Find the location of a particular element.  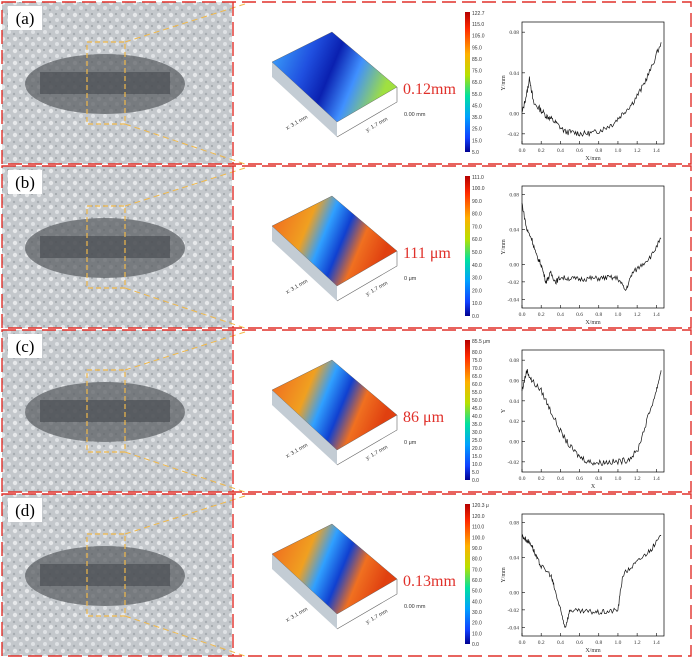

zoom-guide-top is located at coordinates (185, 23).